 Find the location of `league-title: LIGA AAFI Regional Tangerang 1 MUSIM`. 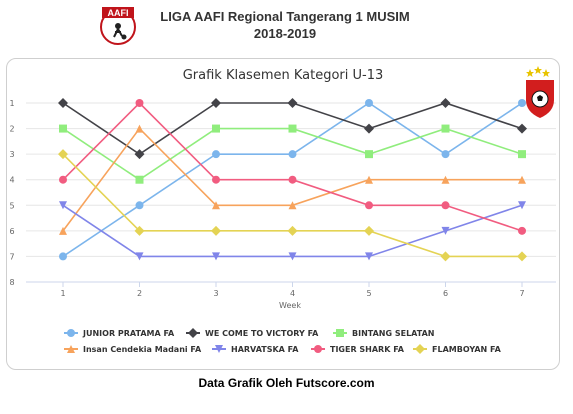

league-title: LIGA AAFI Regional Tangerang 1 MUSIM is located at coordinates (285, 16).